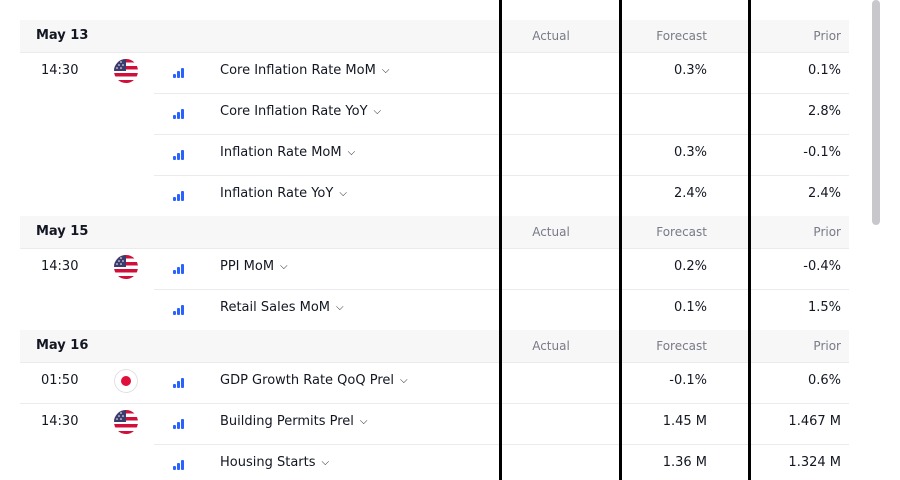  What do you see at coordinates (690, 307) in the screenshot?
I see `forecast-value: 0.1%` at bounding box center [690, 307].